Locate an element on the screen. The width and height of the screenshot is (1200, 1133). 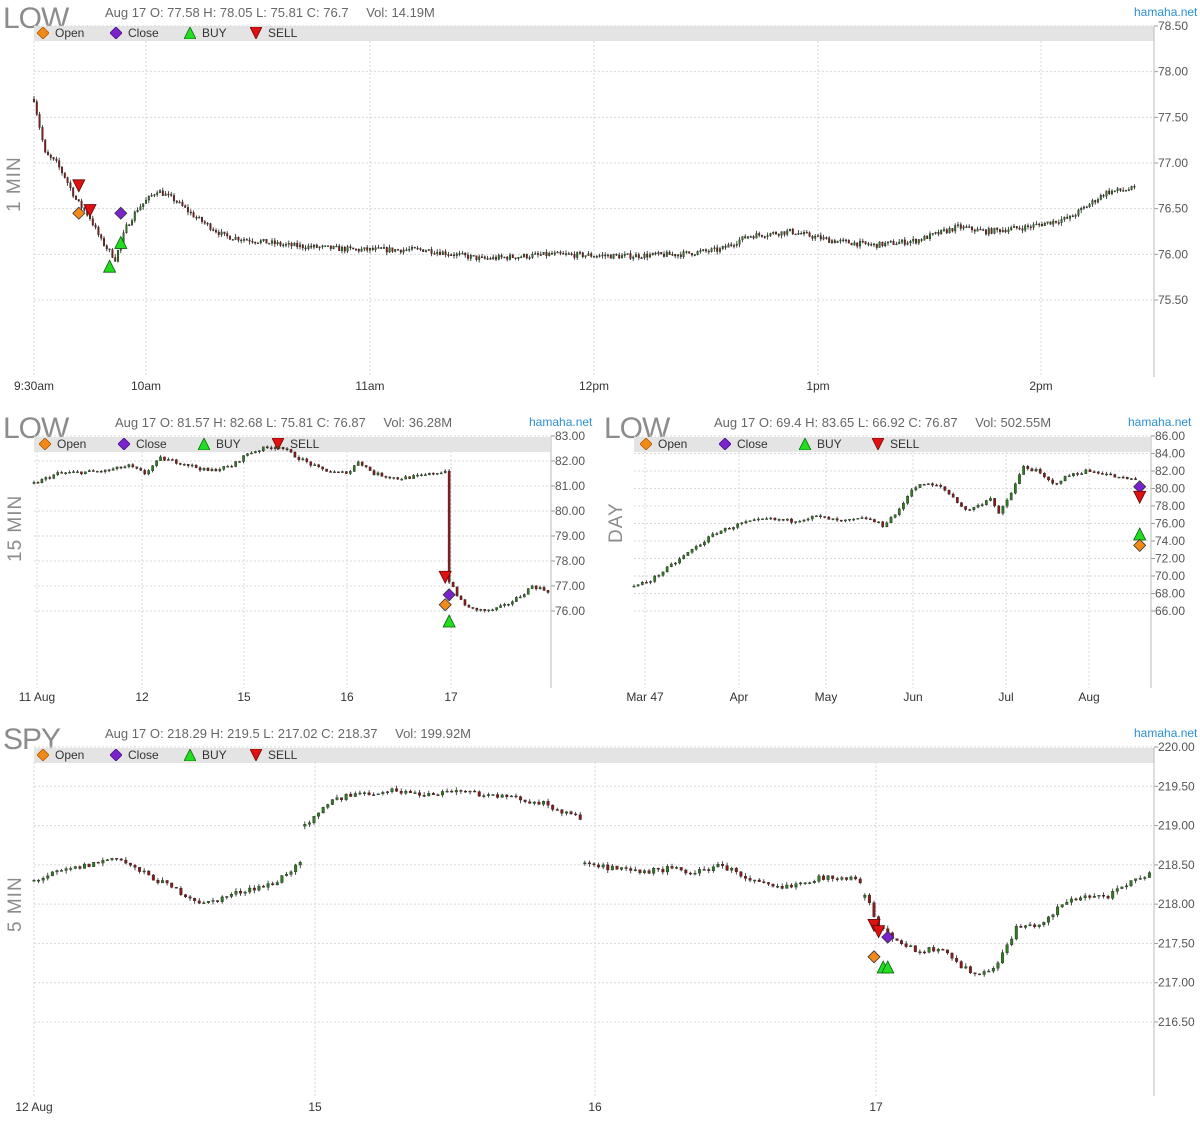
y-tick-label: 220.00 is located at coordinates (1176, 747).